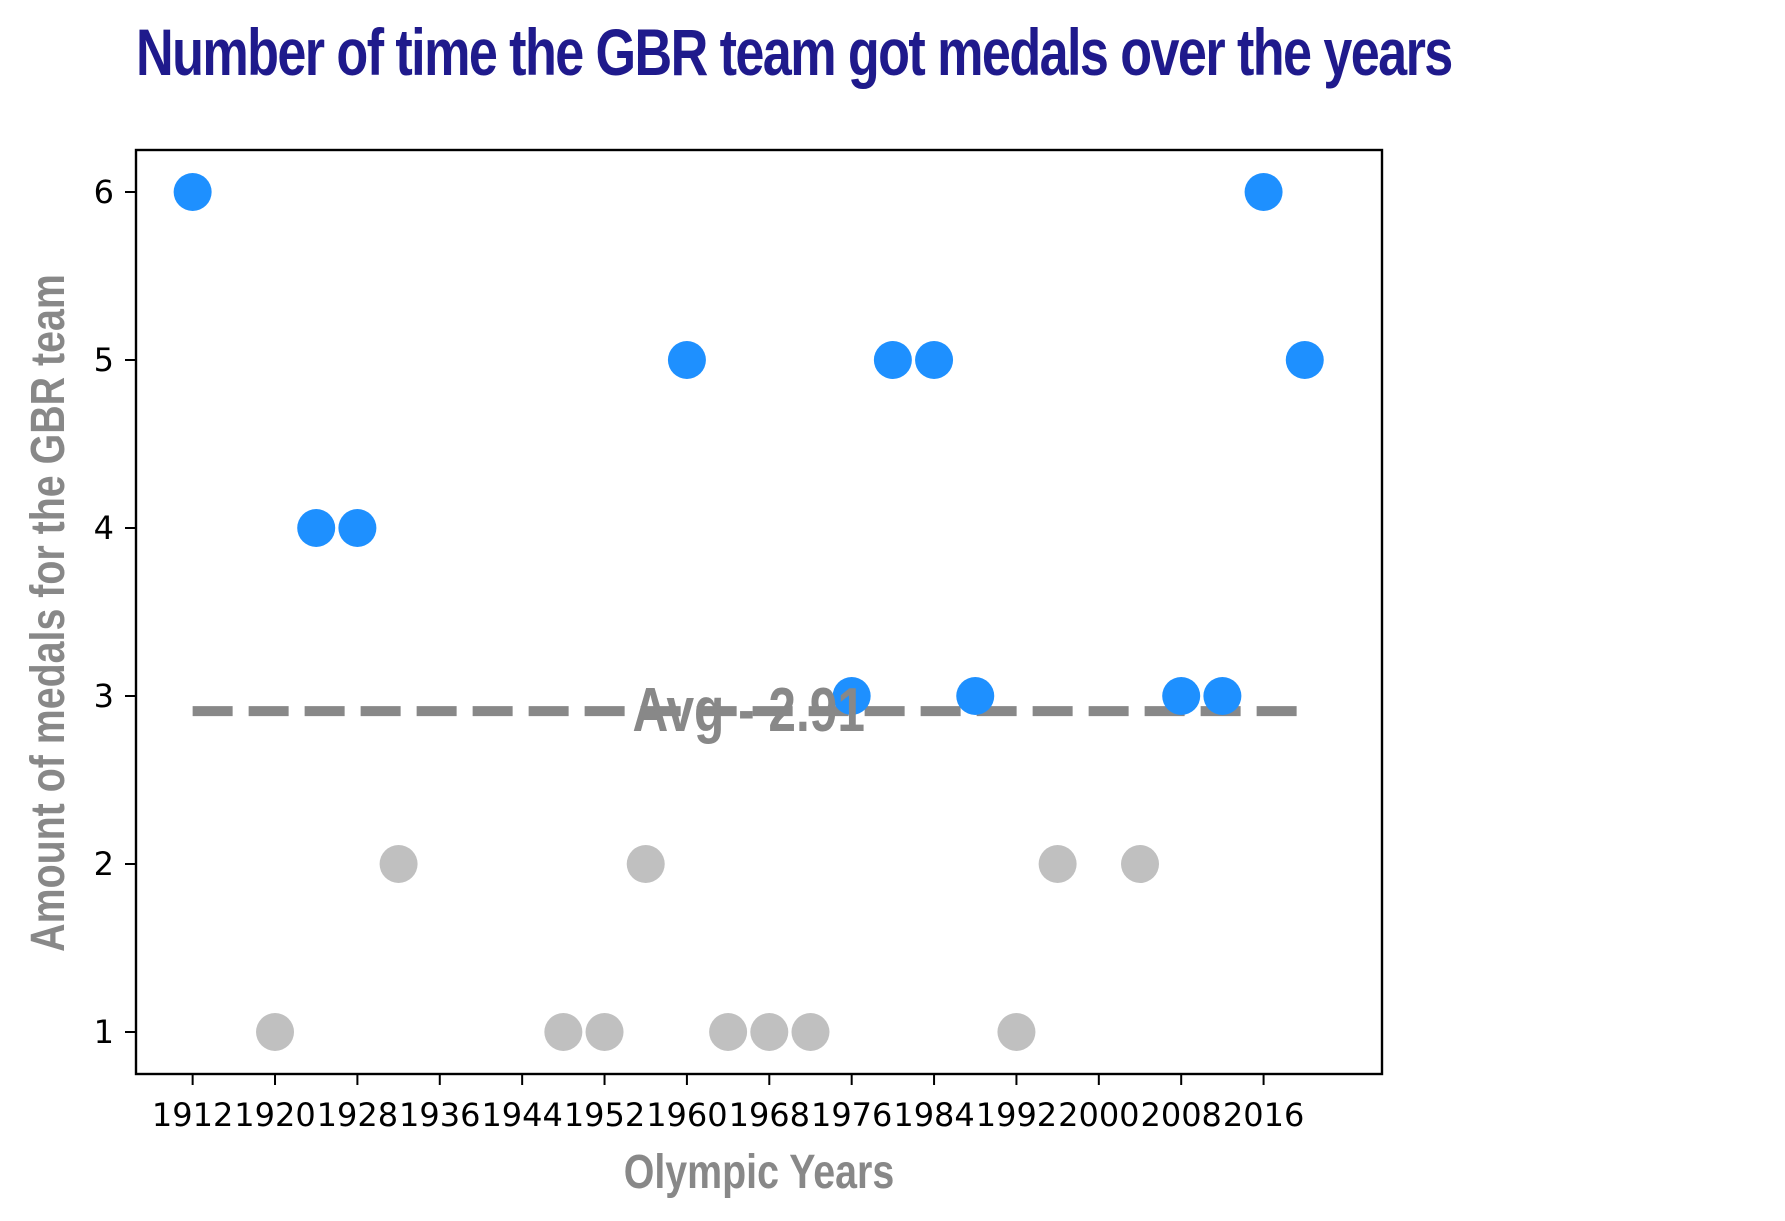  Describe the element at coordinates (357, 1115) in the screenshot. I see `x-tick-label: 1928` at that location.